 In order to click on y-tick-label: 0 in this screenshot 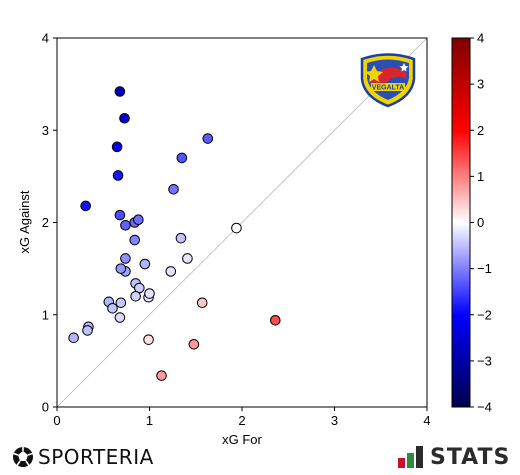, I will do `click(45, 407)`.